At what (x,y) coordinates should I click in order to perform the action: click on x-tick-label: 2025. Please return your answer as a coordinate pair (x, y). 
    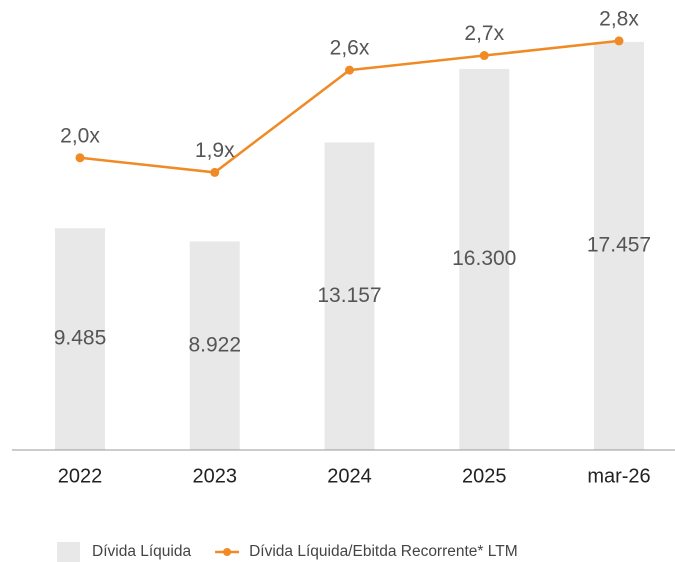
    Looking at the image, I should click on (484, 476).